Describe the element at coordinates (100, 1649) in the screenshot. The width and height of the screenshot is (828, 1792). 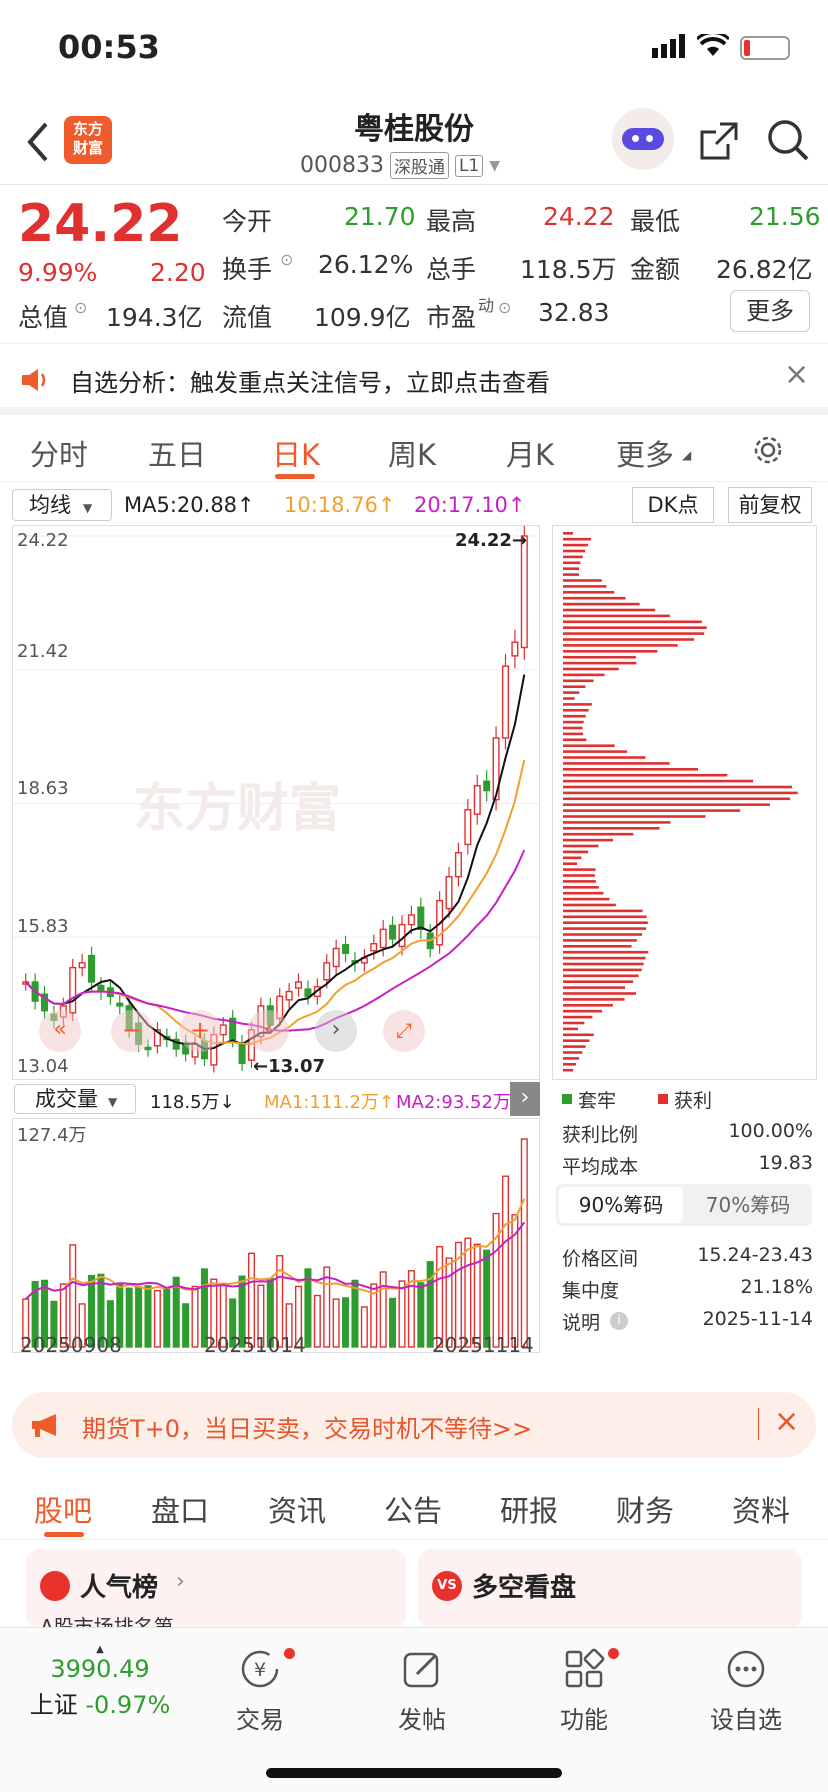
I see `caret-up-icon: ▲` at that location.